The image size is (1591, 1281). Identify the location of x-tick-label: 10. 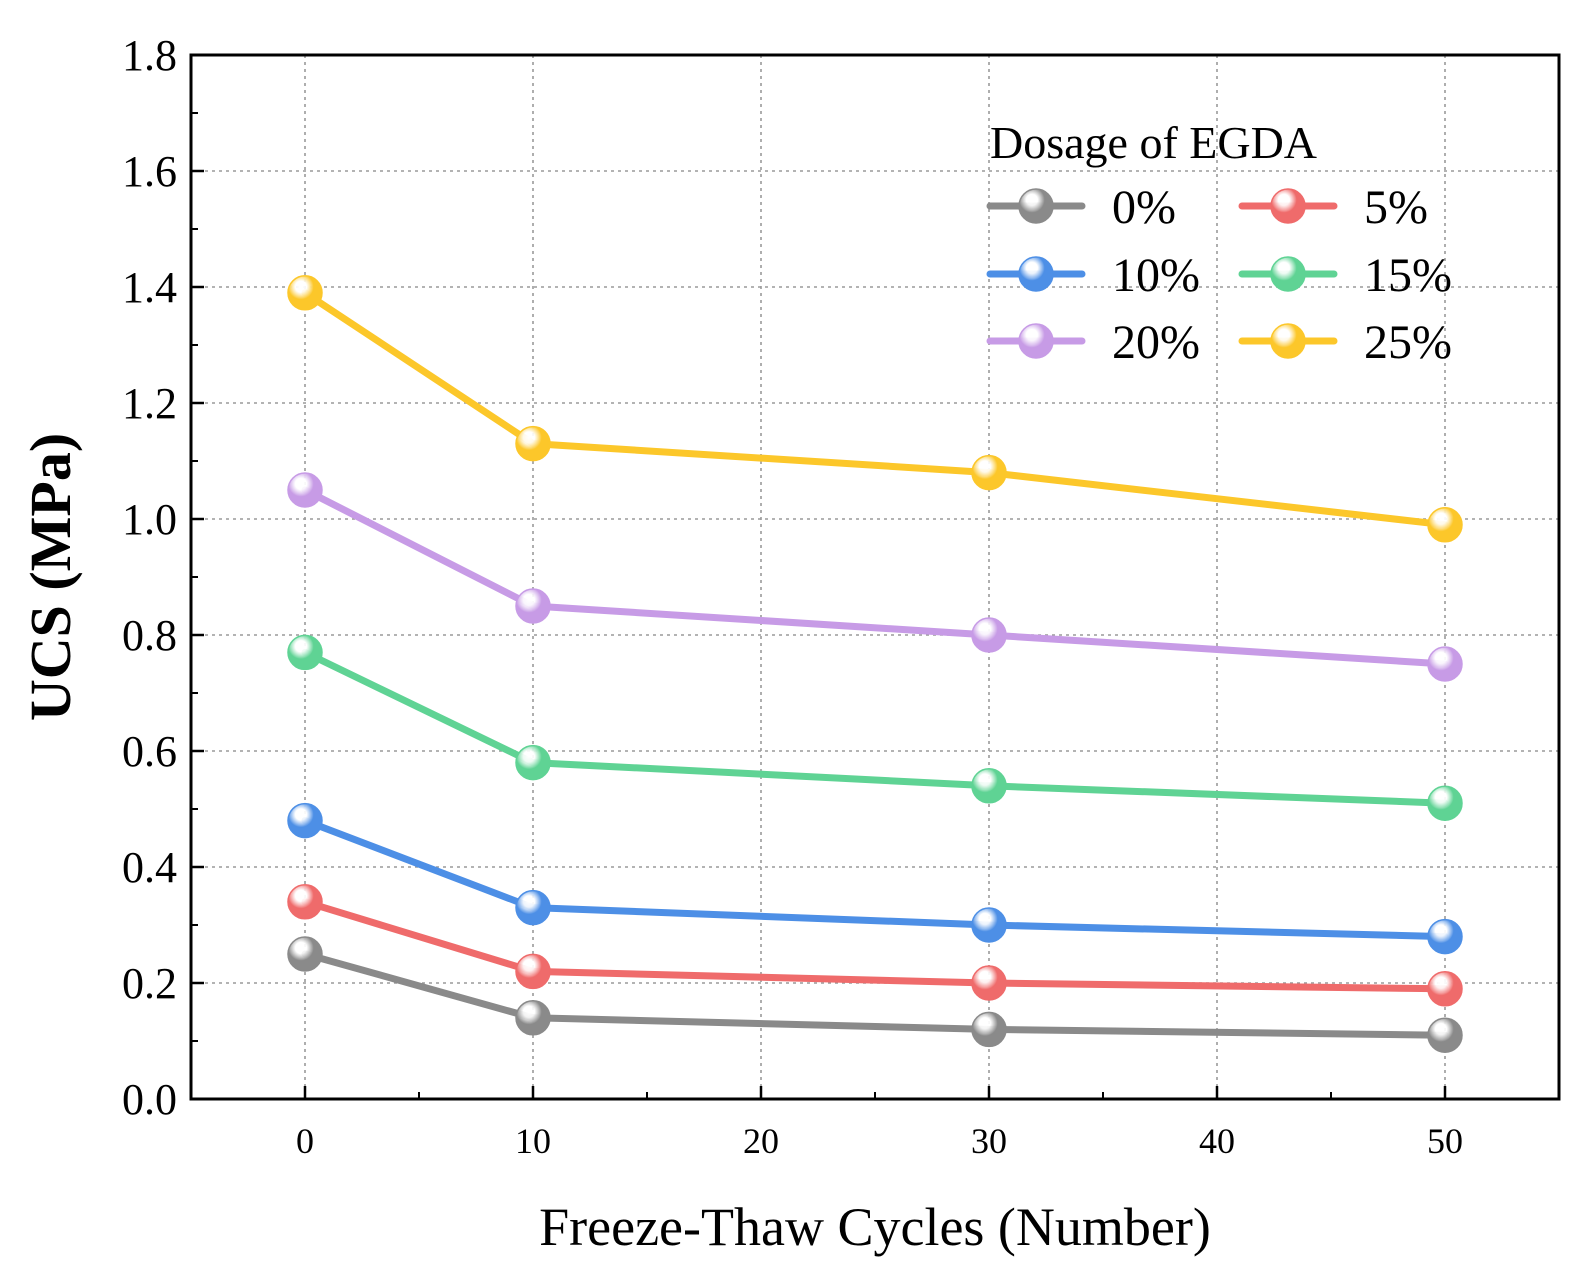
(533, 1141).